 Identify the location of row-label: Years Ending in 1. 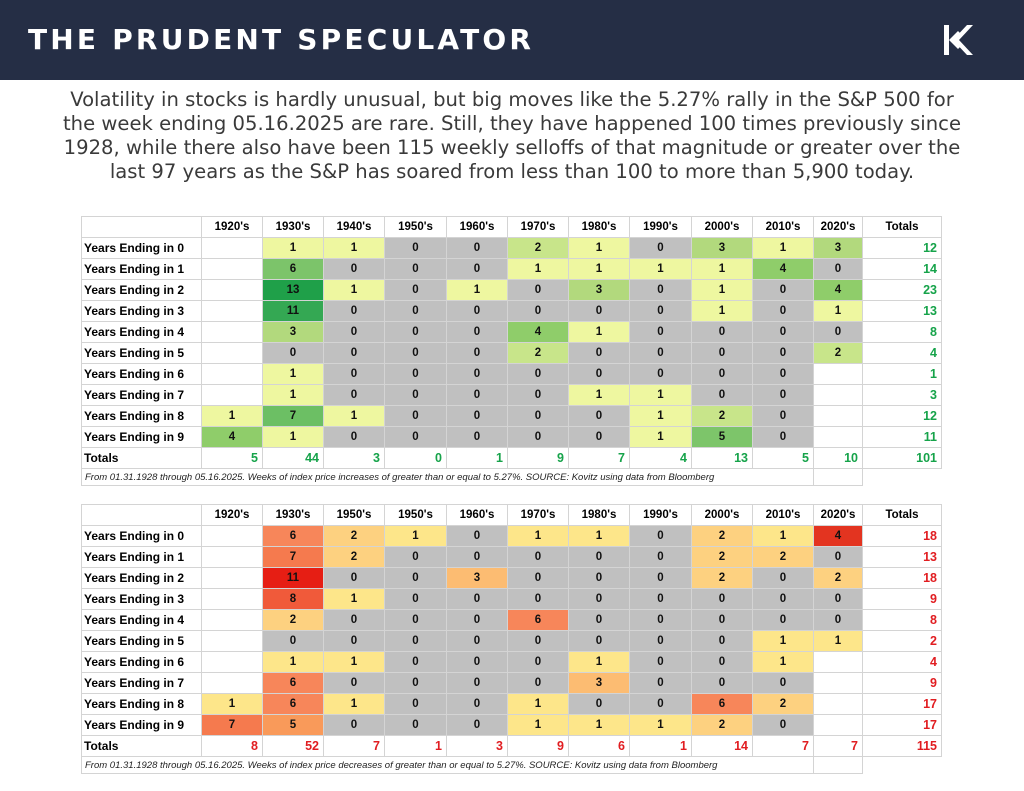
(141, 557).